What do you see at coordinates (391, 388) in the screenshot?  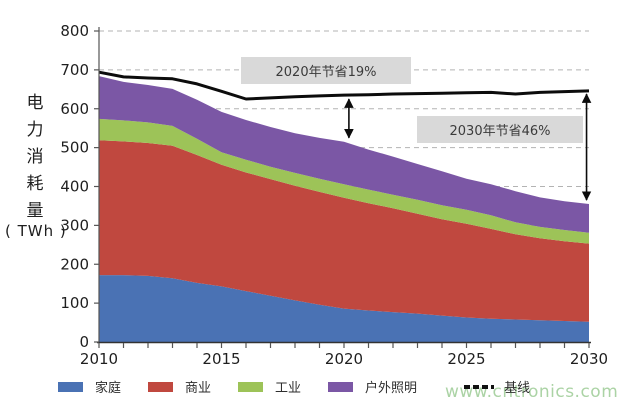 I see `legend-label-outdoor-lighting: 户外照明` at bounding box center [391, 388].